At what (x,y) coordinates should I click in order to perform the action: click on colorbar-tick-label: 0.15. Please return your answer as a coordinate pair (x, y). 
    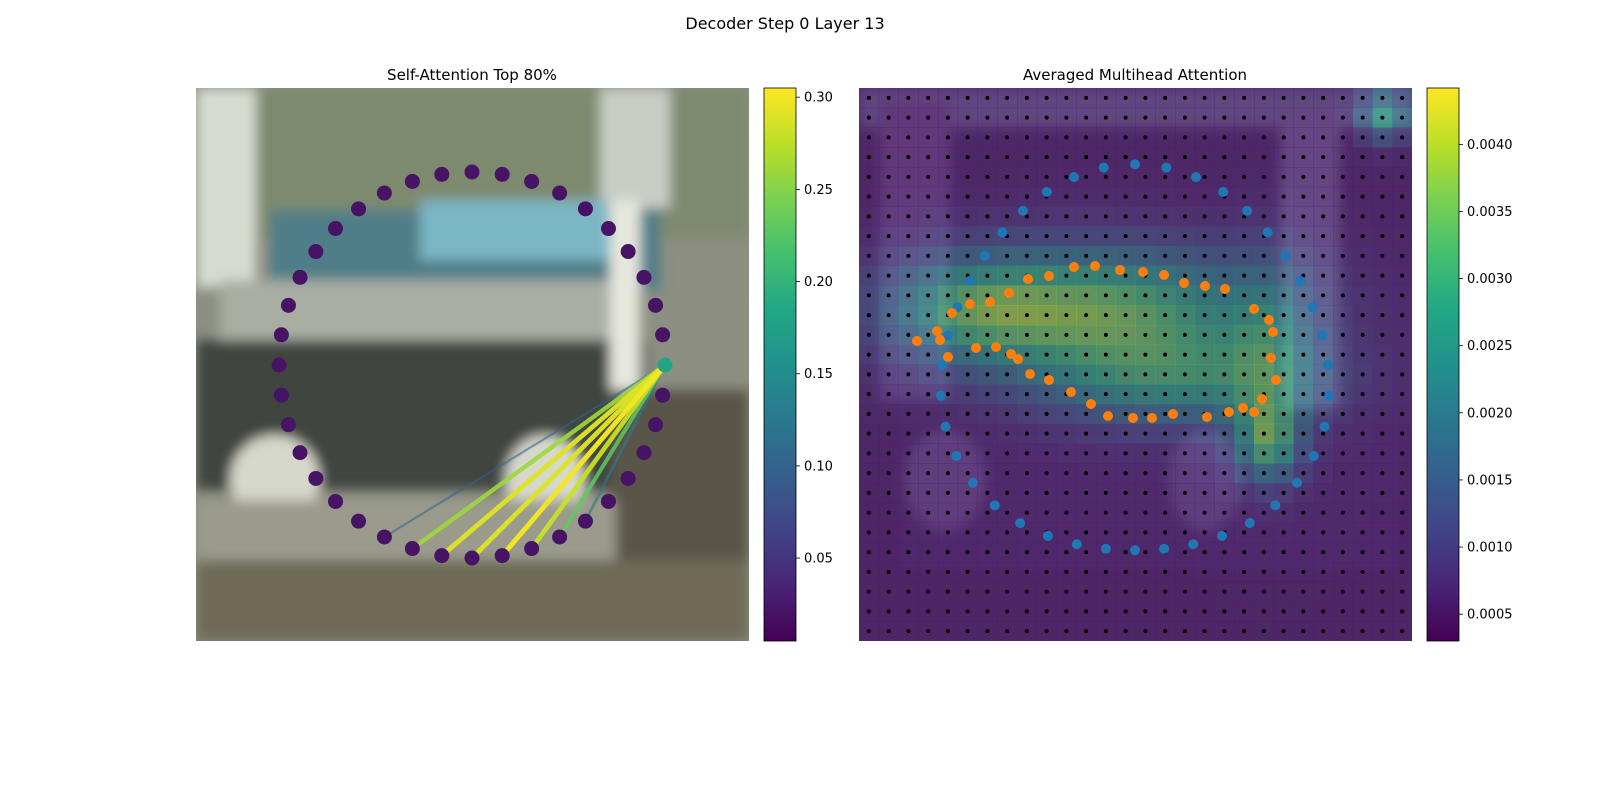
    Looking at the image, I should click on (818, 374).